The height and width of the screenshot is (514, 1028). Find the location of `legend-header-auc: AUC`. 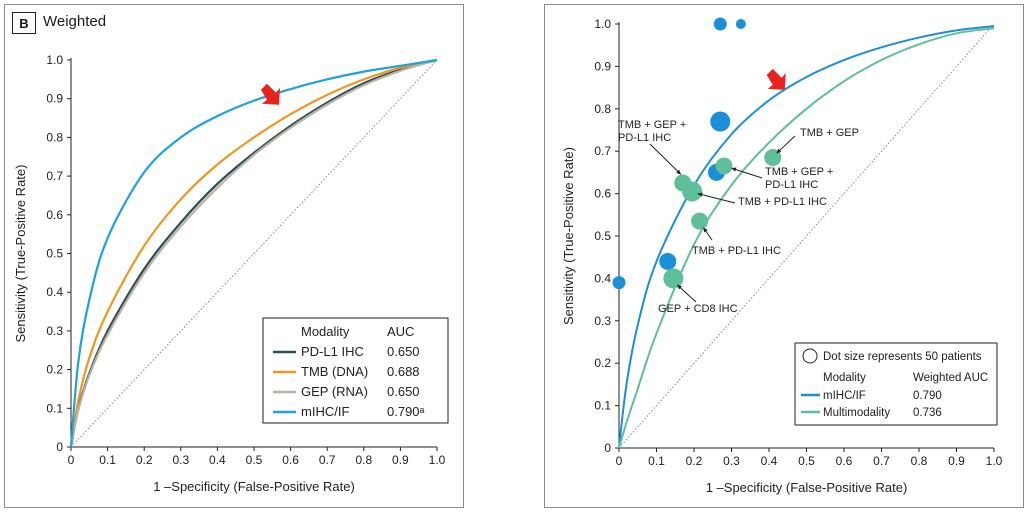

legend-header-auc: AUC is located at coordinates (400, 331).